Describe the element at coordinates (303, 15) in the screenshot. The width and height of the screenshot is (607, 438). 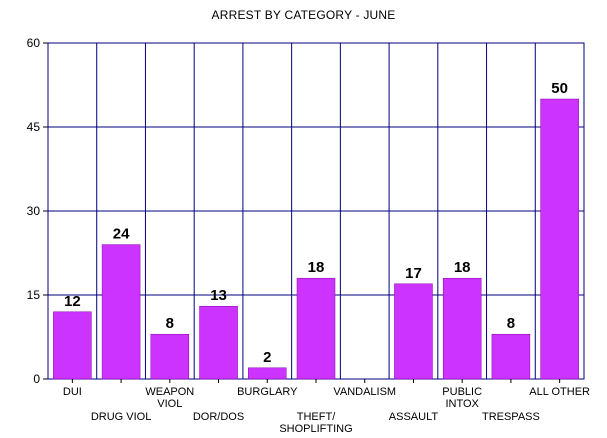
I see `chart-title: ARREST BY CATEGORY - JUNE` at that location.